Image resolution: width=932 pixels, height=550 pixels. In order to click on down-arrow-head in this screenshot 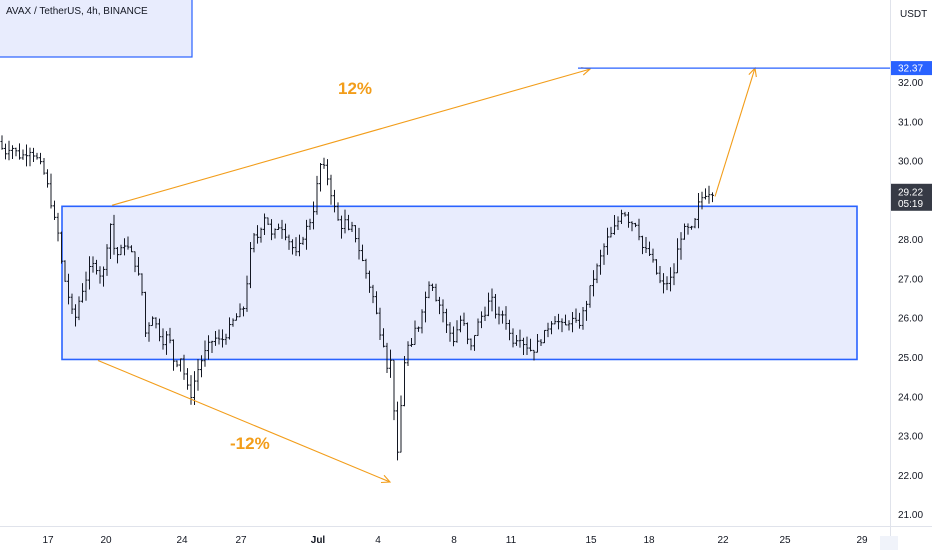, I will do `click(386, 479)`.